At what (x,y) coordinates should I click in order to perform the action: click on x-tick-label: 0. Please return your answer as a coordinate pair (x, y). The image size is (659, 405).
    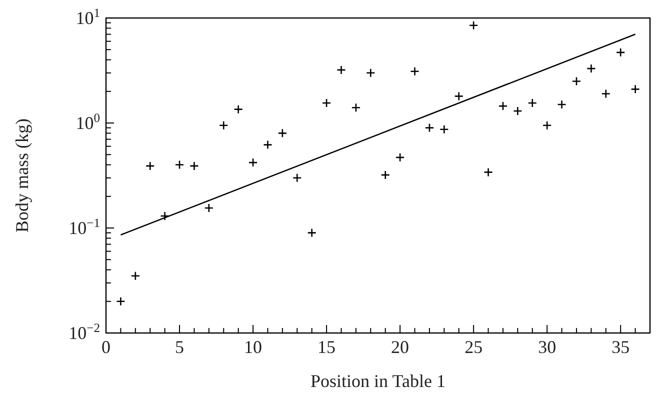
    Looking at the image, I should click on (106, 347).